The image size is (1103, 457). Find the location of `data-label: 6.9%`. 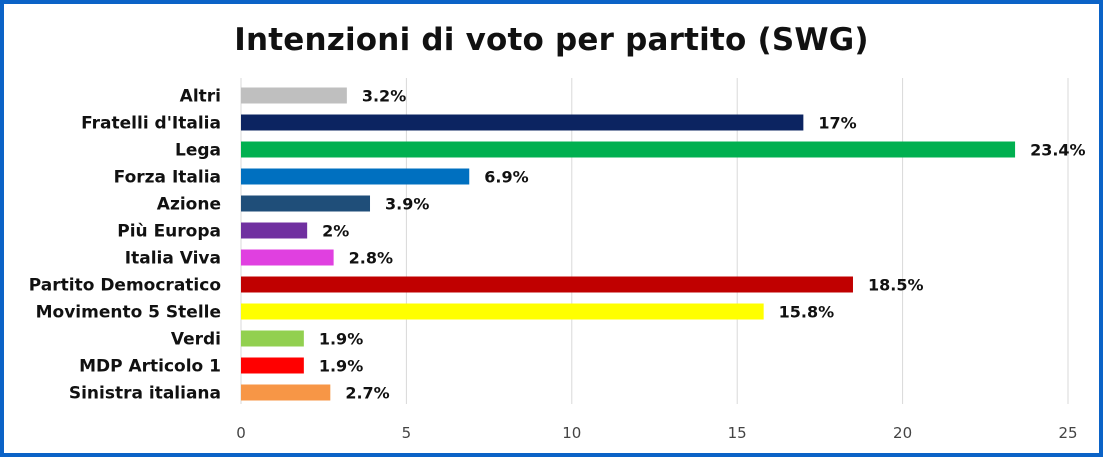

data-label: 6.9% is located at coordinates (506, 177).